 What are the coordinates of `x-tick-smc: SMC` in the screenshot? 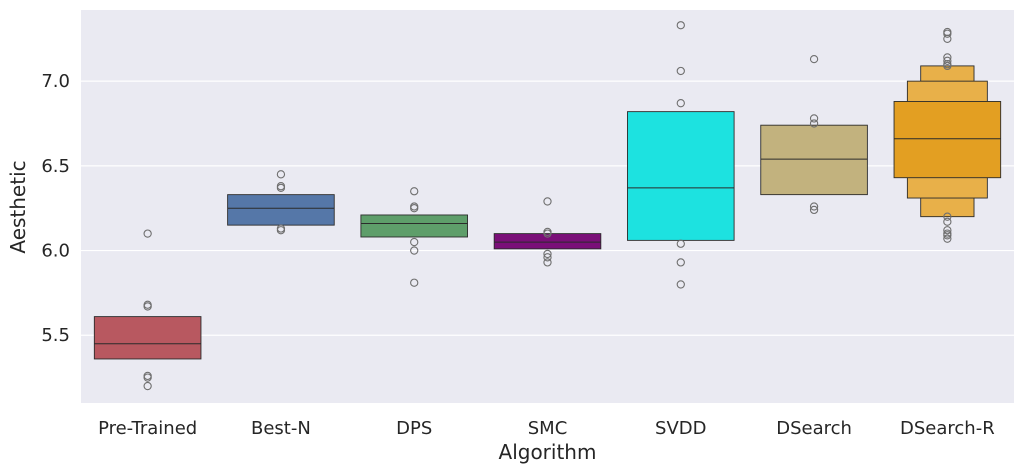 It's located at (548, 428).